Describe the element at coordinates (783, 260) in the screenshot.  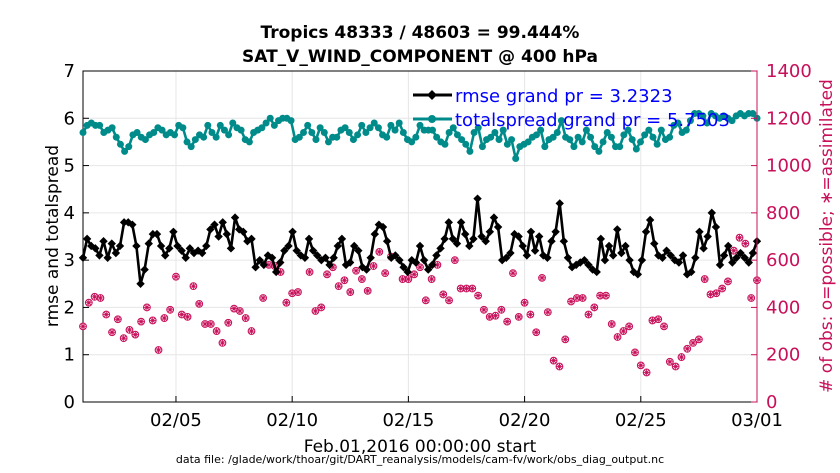
I see `right-tick-label-3: 600` at that location.